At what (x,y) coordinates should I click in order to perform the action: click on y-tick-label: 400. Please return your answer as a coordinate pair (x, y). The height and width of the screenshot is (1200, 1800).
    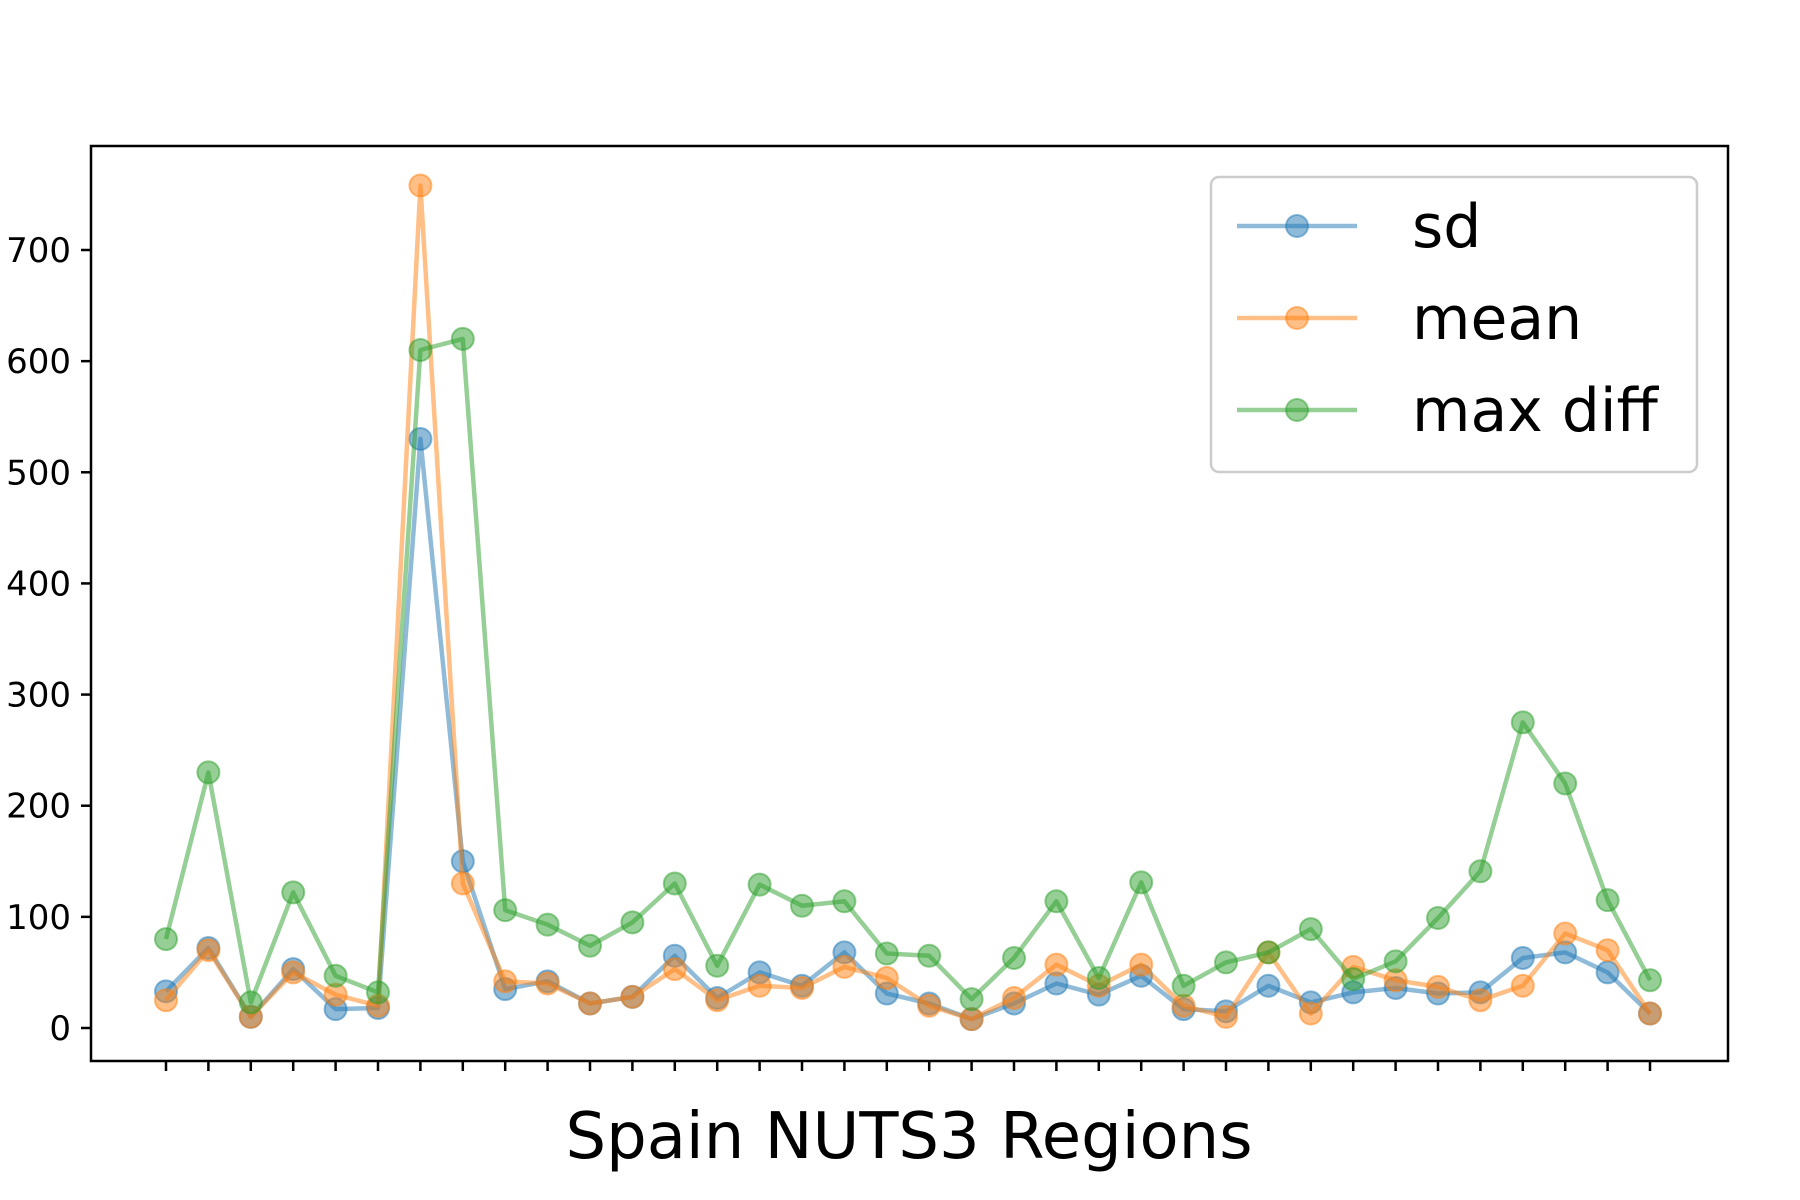
    Looking at the image, I should click on (38, 584).